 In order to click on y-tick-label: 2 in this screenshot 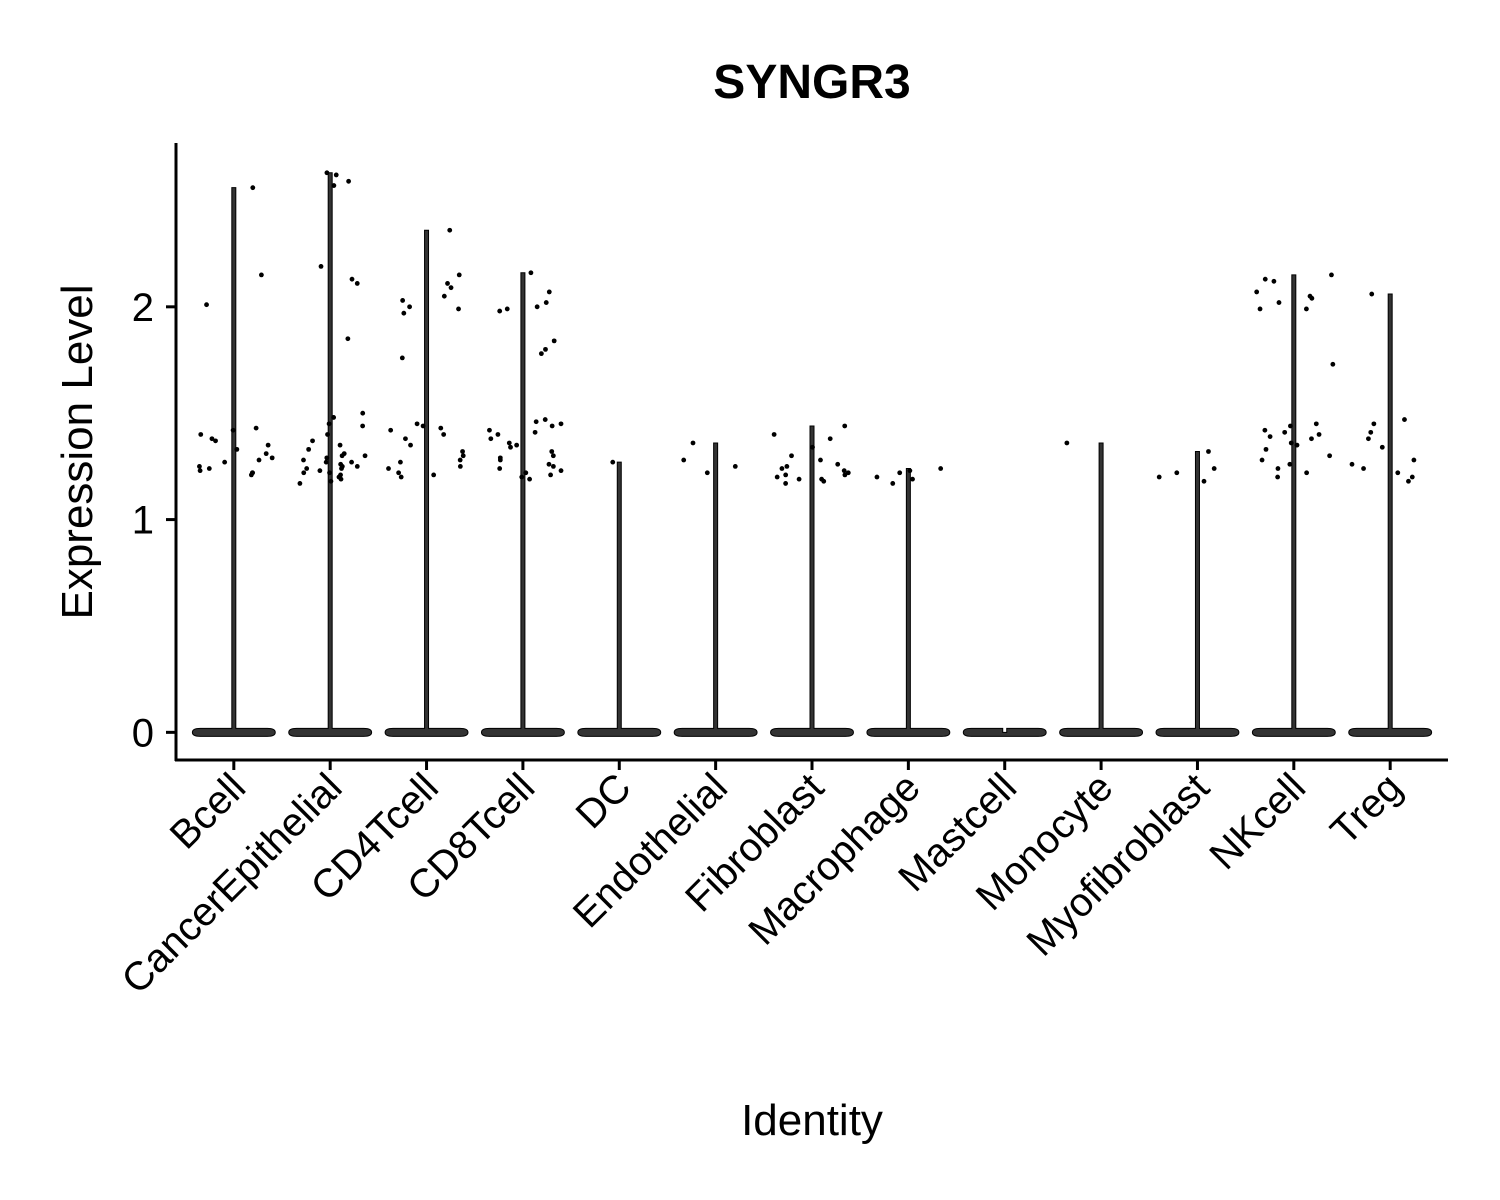, I will do `click(143, 308)`.